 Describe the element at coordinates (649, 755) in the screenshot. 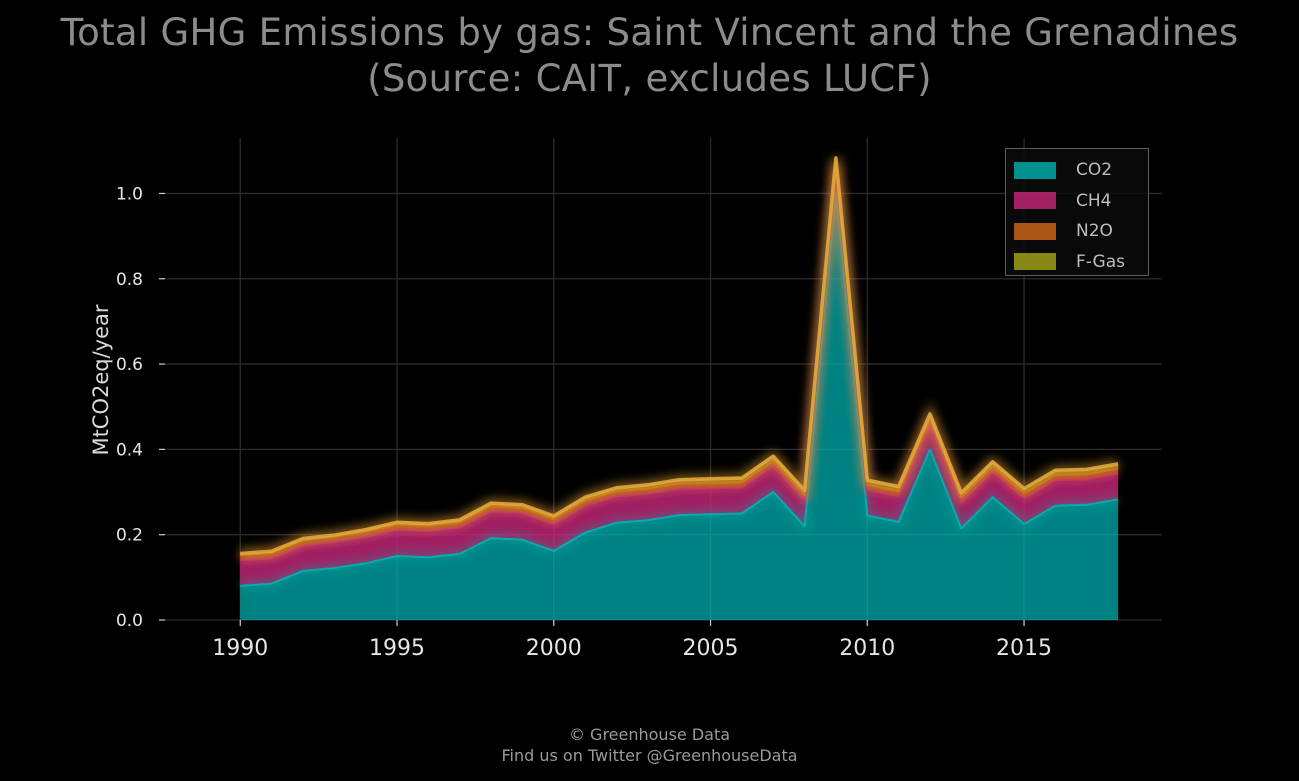

I see `footer-twitter: Find us on Twitter @GreenhouseData` at that location.